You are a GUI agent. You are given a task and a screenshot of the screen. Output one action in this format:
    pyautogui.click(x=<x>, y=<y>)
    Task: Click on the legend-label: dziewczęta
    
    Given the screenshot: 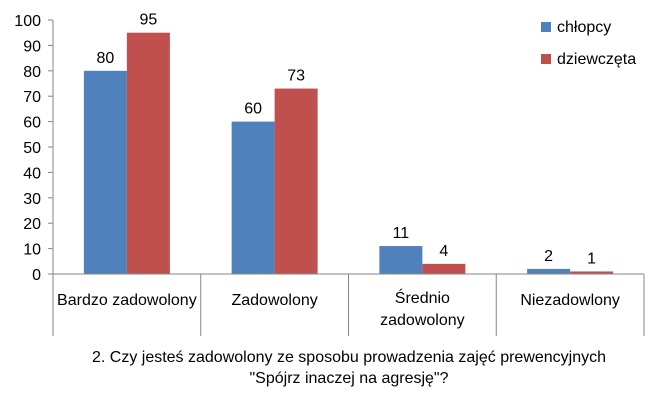 What is the action you would take?
    pyautogui.click(x=596, y=59)
    